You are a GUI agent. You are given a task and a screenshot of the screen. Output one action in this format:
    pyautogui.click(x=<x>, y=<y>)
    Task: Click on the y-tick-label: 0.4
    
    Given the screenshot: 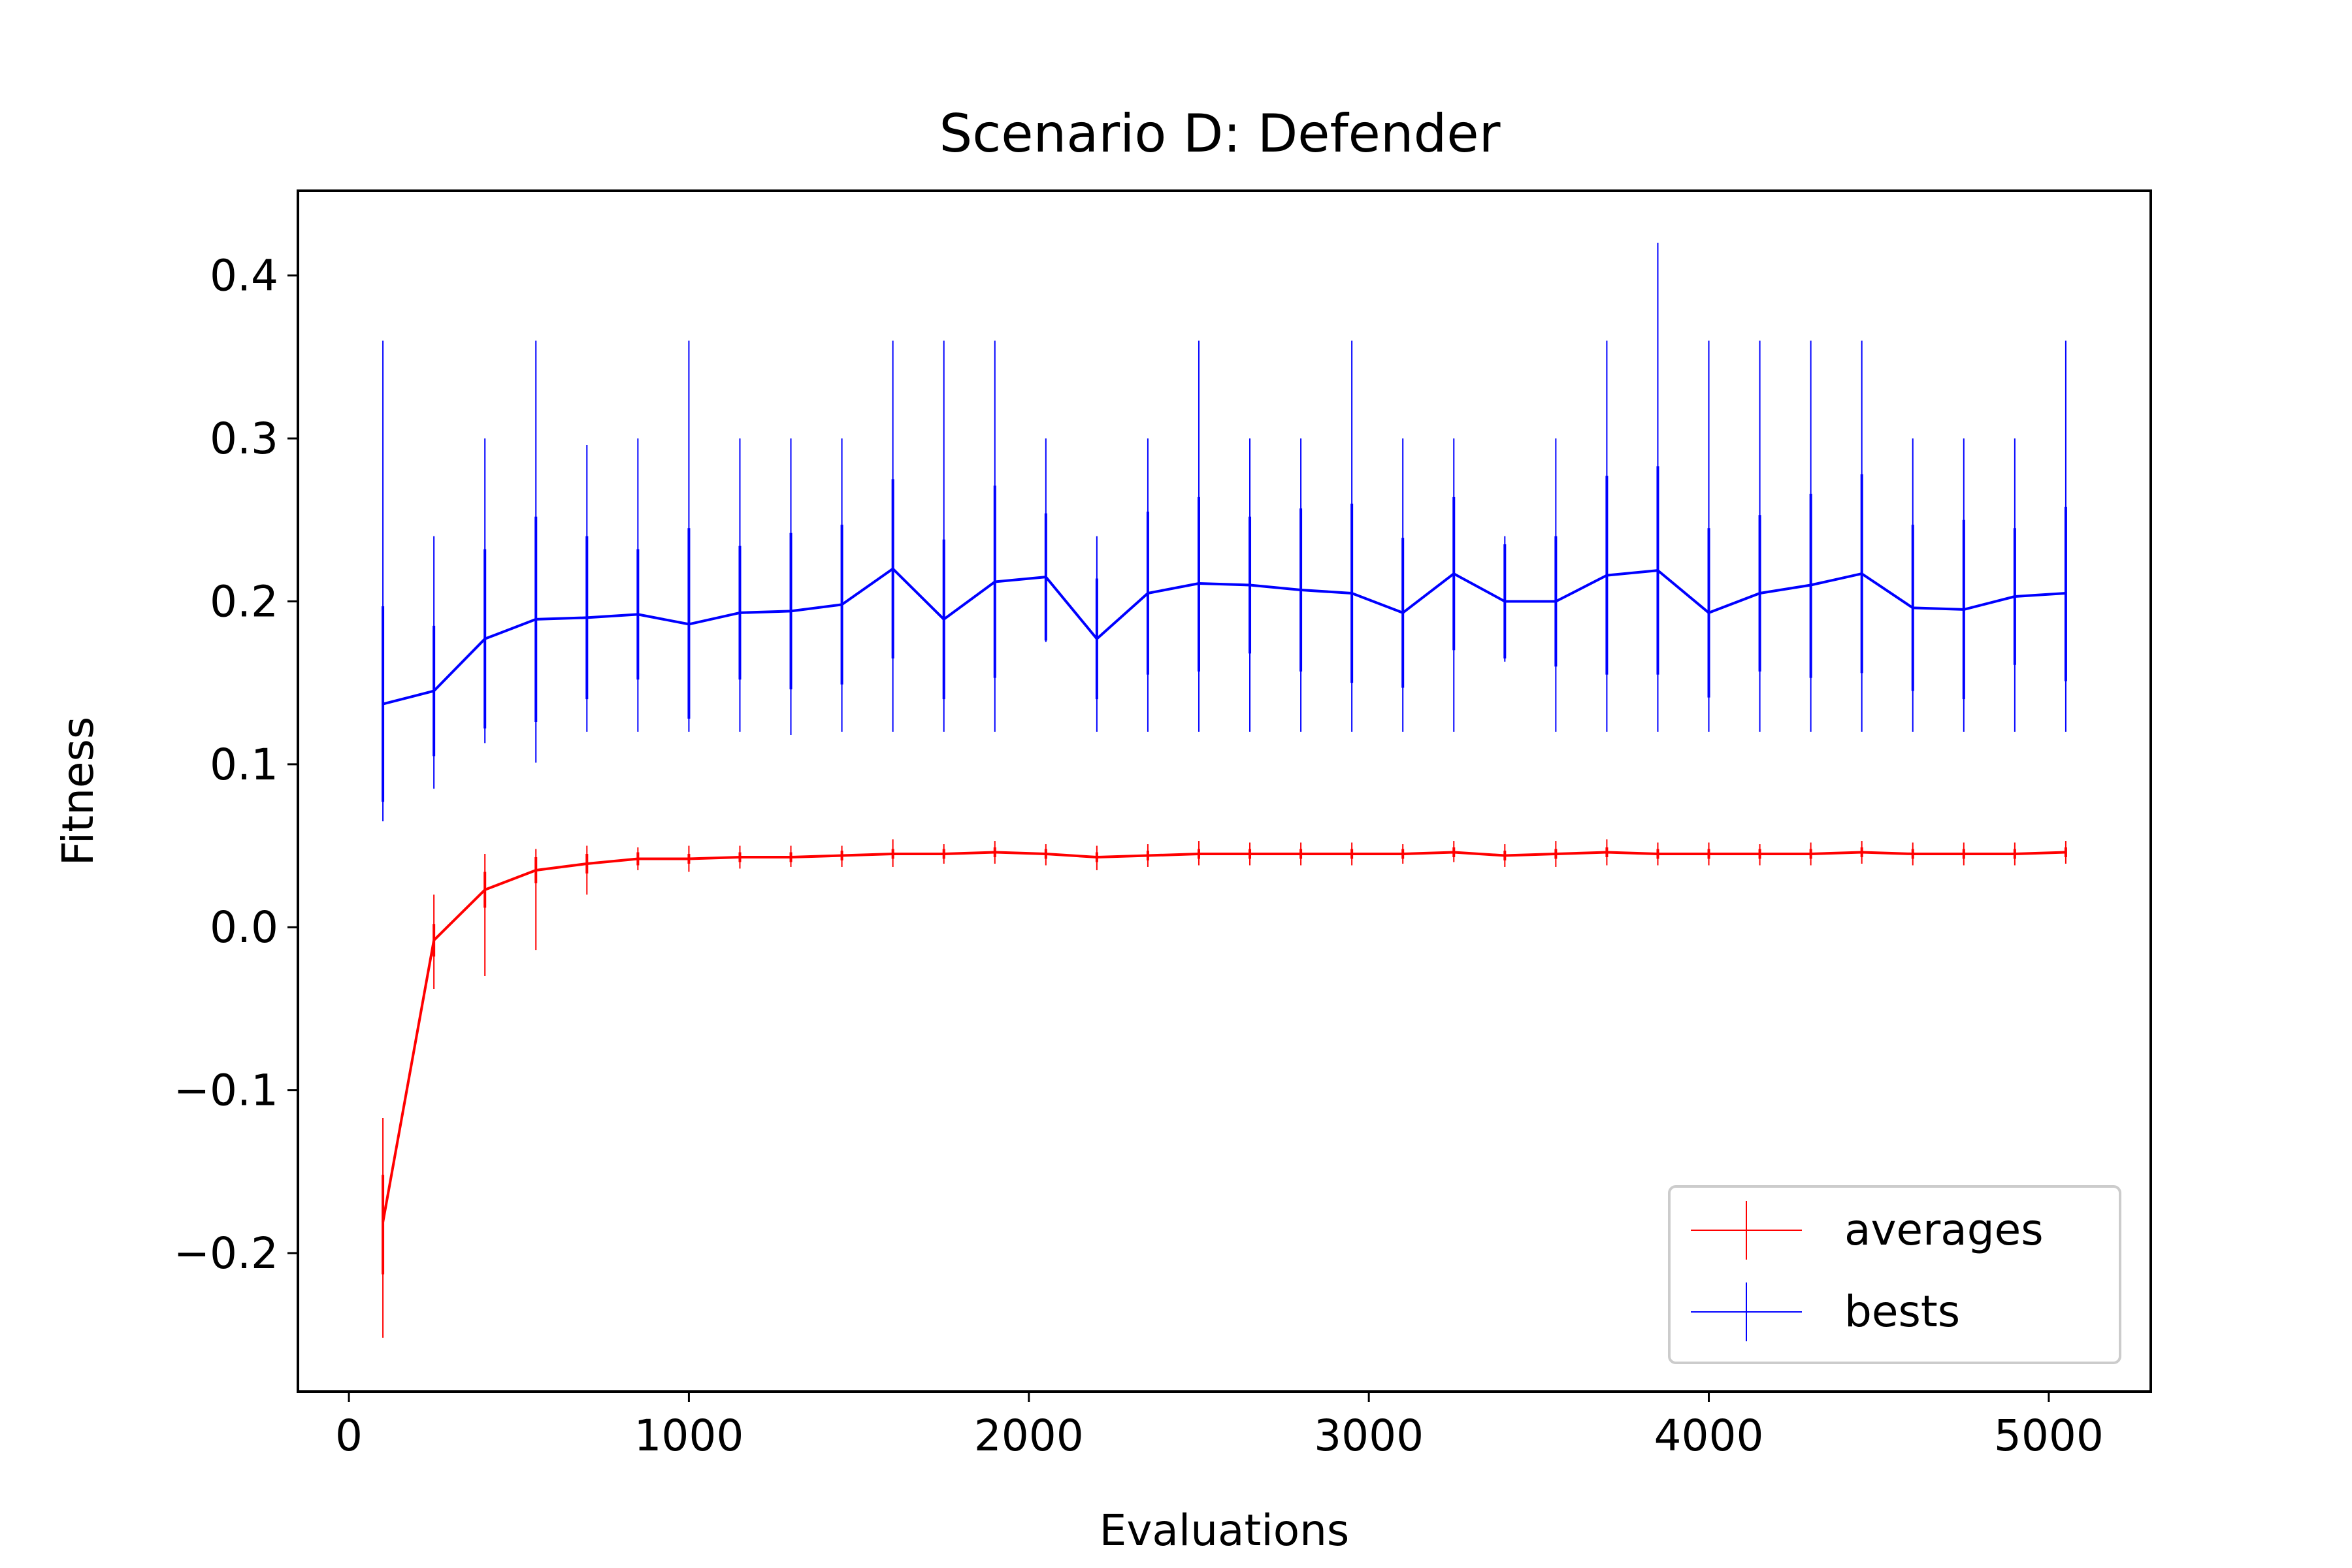 What is the action you would take?
    pyautogui.click(x=244, y=276)
    